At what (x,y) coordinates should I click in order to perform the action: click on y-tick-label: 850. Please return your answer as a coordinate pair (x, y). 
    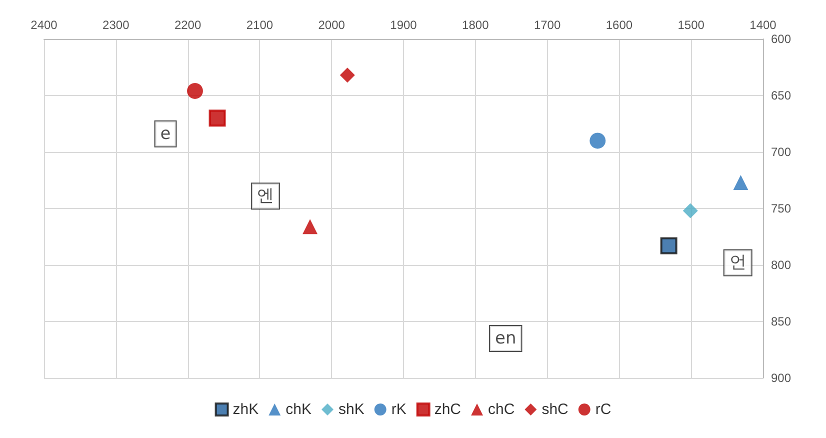
    Looking at the image, I should click on (781, 321).